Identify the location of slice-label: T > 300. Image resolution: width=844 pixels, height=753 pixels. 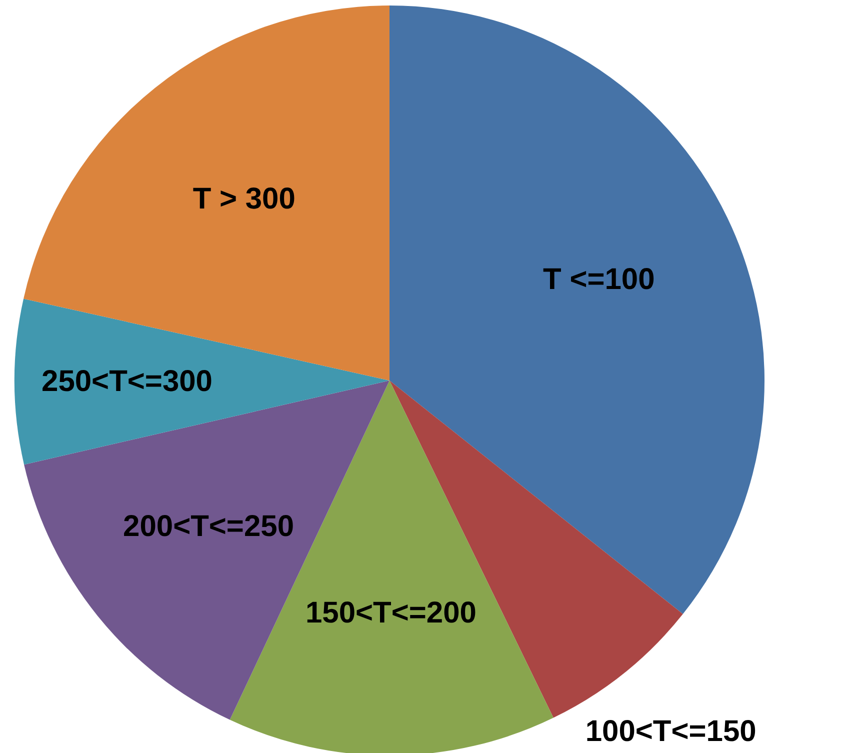
(244, 199).